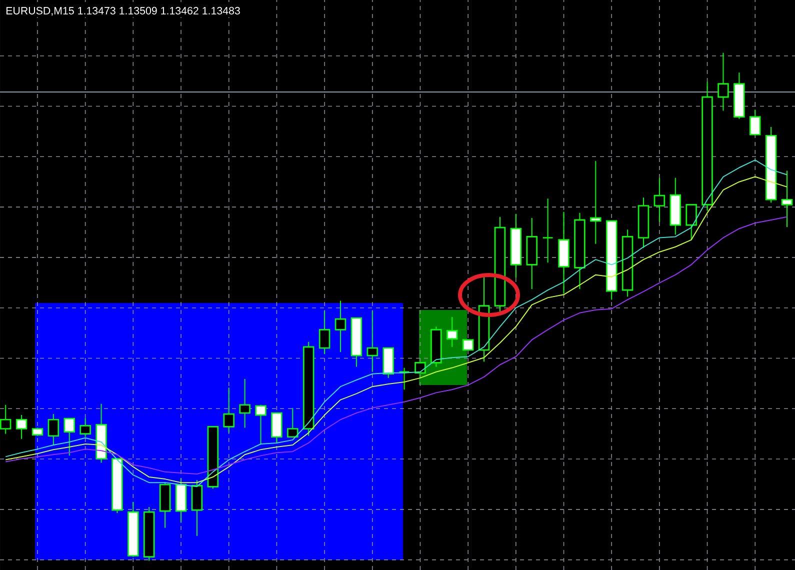 This screenshot has width=795, height=570. What do you see at coordinates (123, 11) in the screenshot?
I see `chart-title: EURUSD,M15 1.13473 1.13509 1.13462 1.13483` at bounding box center [123, 11].